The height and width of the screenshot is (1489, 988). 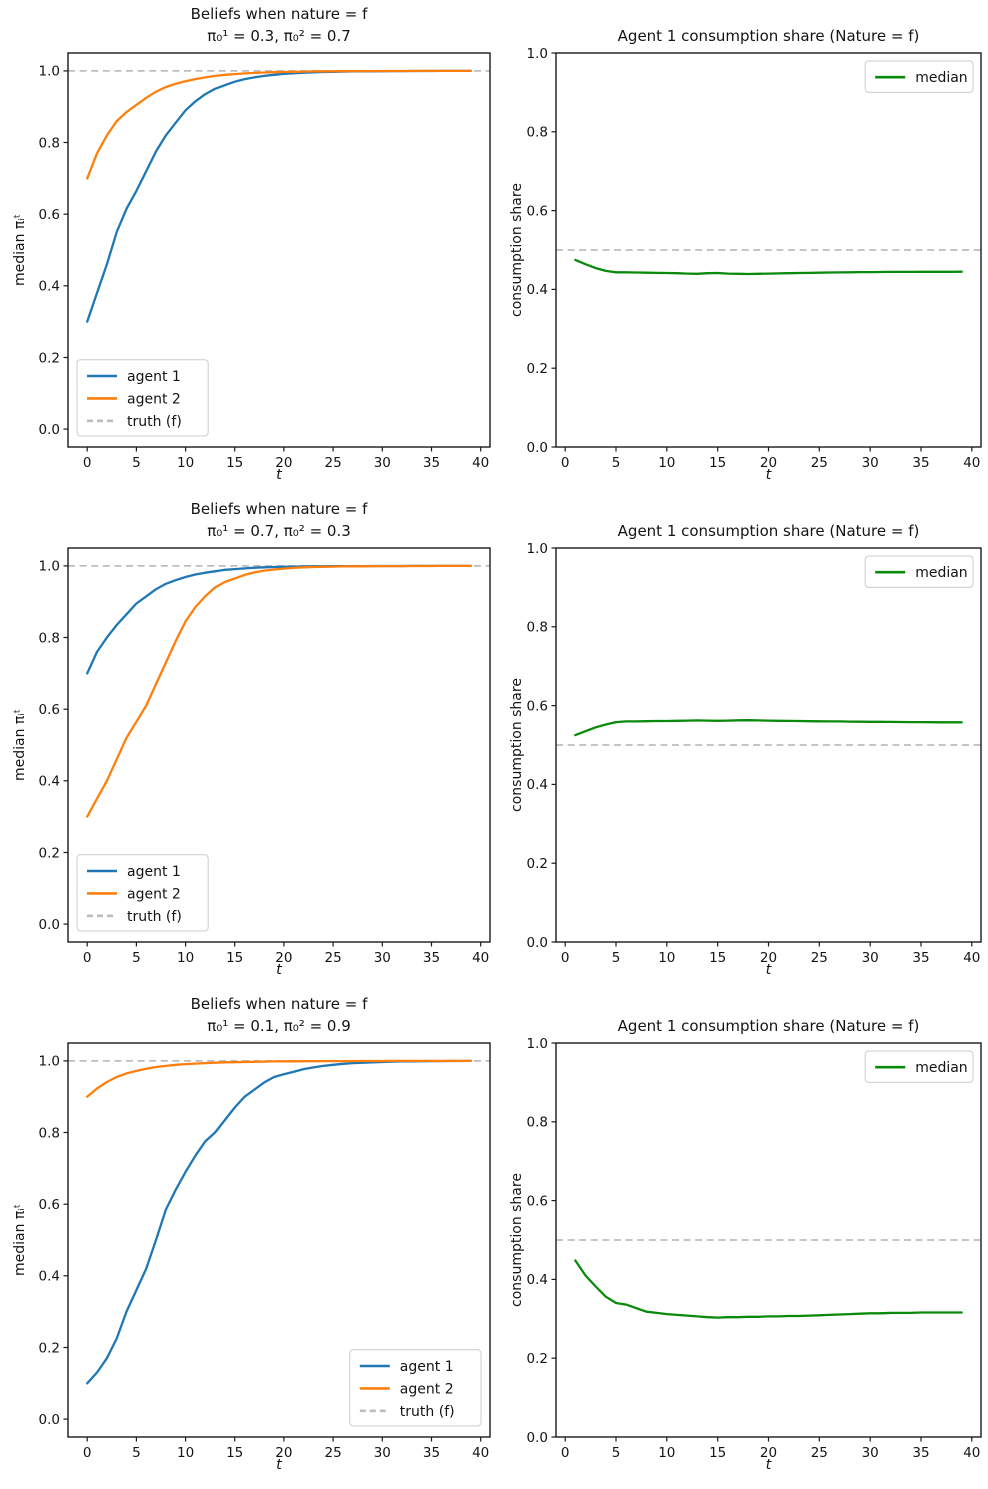 I want to click on consumption-chart-row3: 0 5 10 15 20 25 30 35 40 0.0 0.2 0.4 0.6 0.8 1.0 median, so click(x=754, y=1248).